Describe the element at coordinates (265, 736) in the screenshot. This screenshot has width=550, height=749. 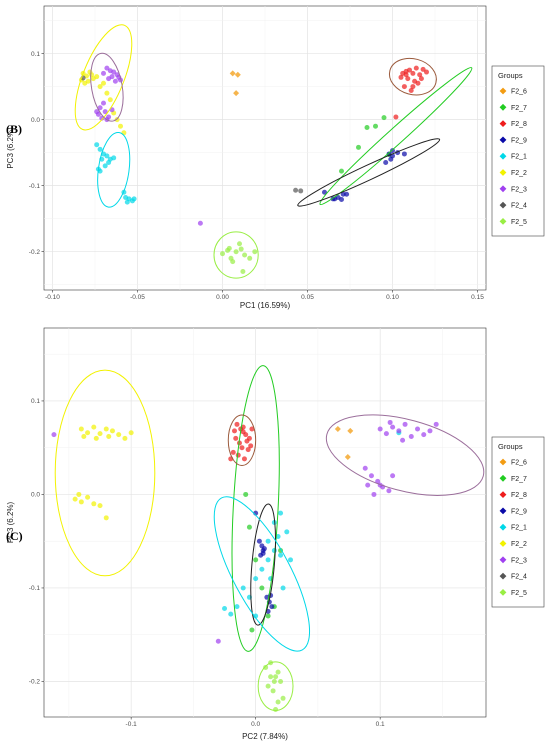
I see `x-axis-label: PC2 (7.84%)` at that location.